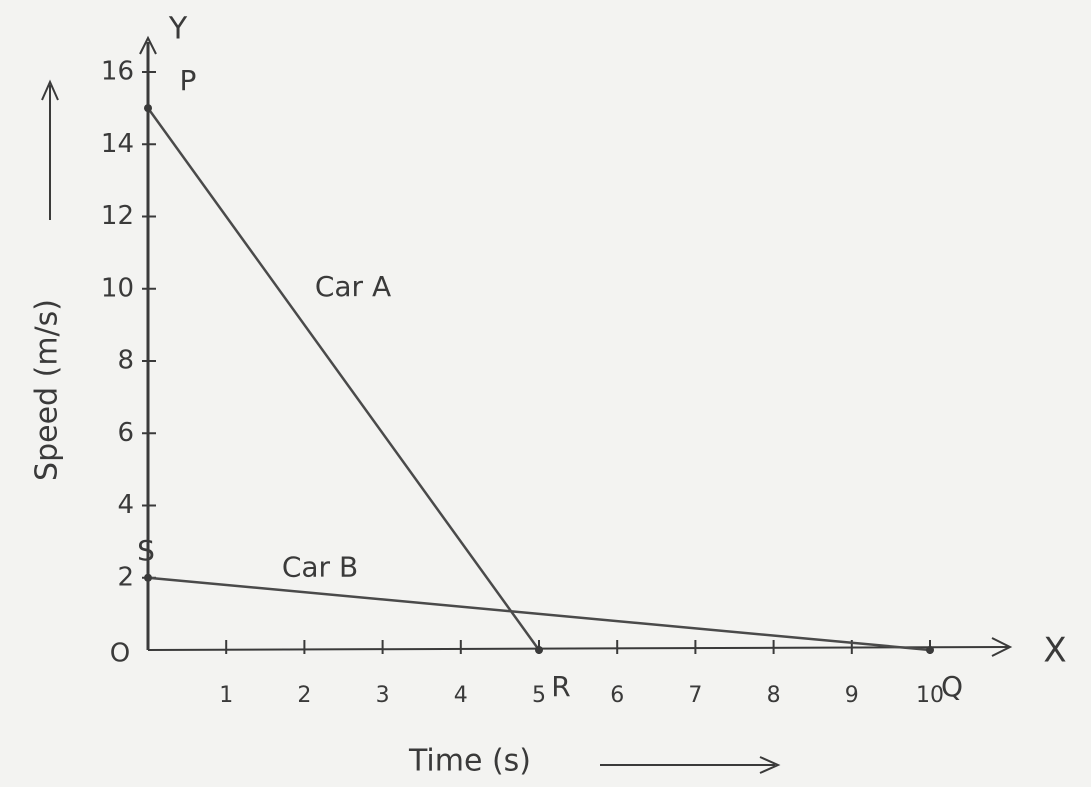 This screenshot has width=1091, height=787. I want to click on x-axis-label: Time (s), so click(469, 761).